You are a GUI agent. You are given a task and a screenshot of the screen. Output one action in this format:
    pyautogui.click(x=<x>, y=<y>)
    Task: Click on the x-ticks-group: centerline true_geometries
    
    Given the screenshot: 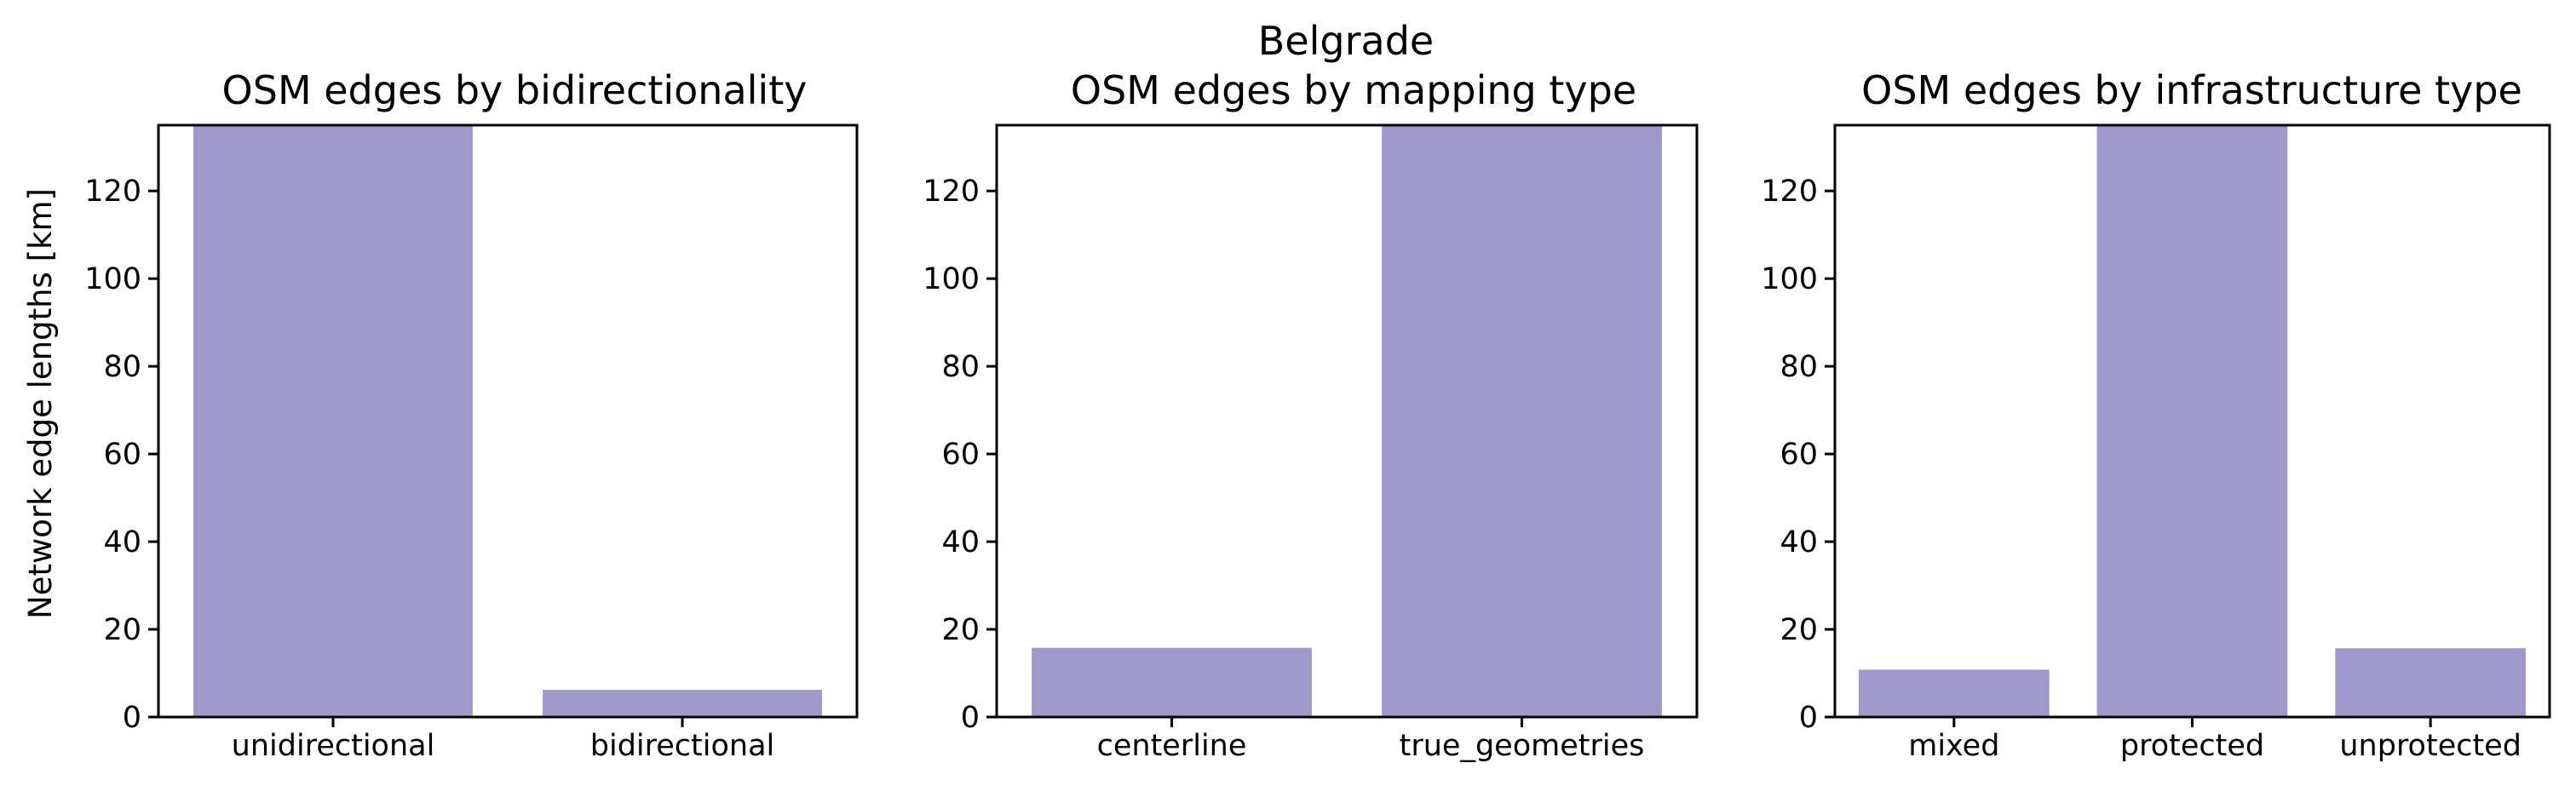 What is the action you would take?
    pyautogui.click(x=1371, y=740)
    